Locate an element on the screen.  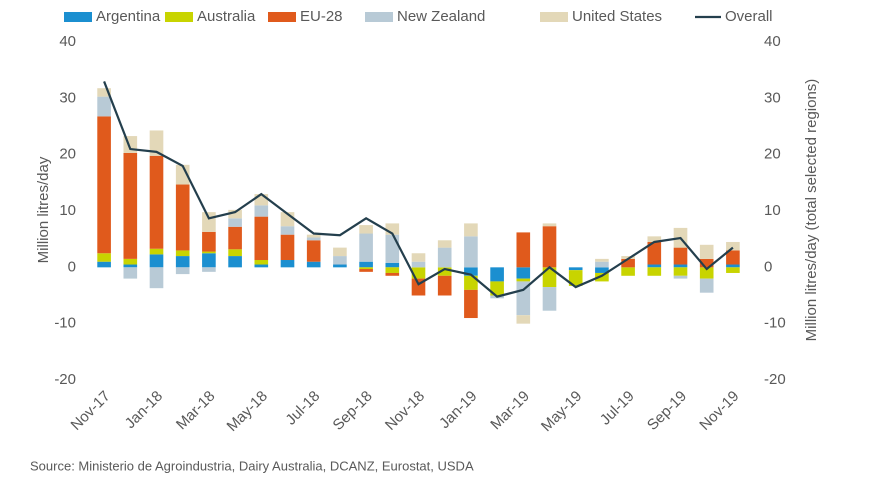
legend-label: New Zealand is located at coordinates (441, 16).